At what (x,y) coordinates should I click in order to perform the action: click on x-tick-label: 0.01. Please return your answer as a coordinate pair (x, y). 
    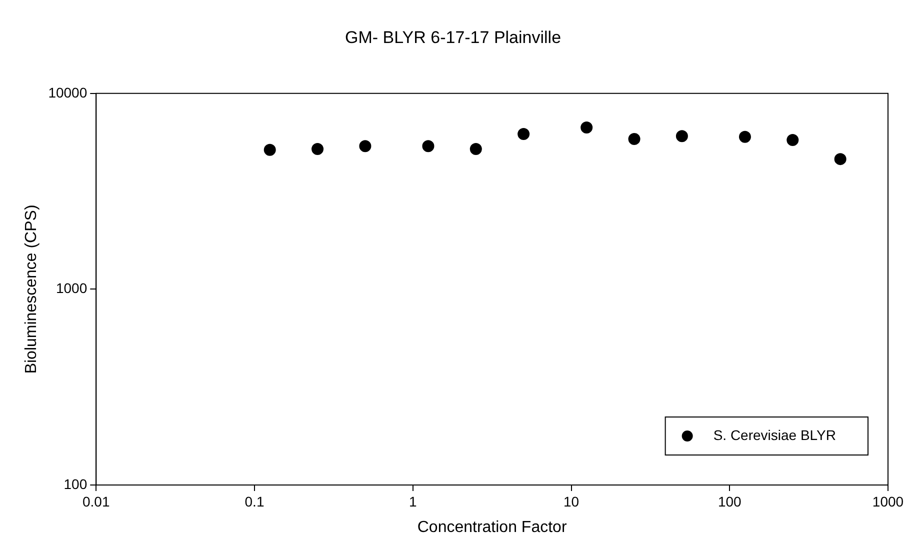
    Looking at the image, I should click on (96, 501).